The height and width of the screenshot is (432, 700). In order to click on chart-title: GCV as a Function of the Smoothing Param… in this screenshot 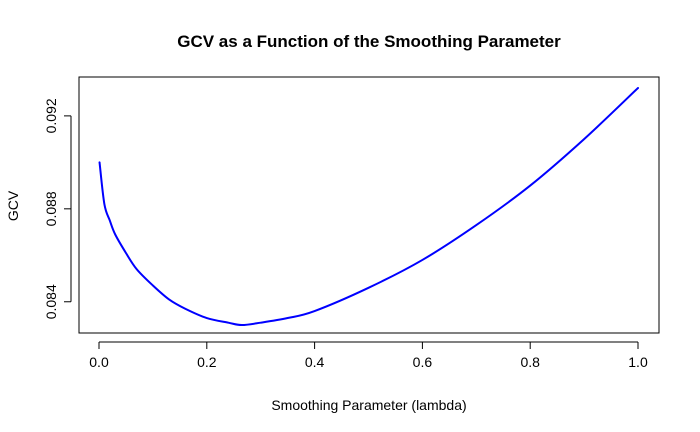, I will do `click(369, 41)`.